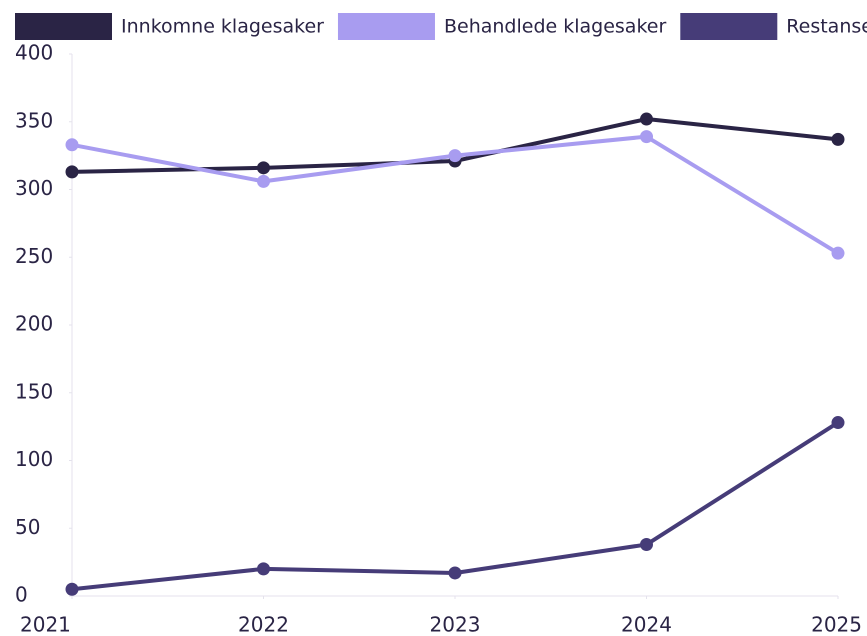 Image resolution: width=867 pixels, height=636 pixels. I want to click on y-tick-label: 100, so click(34, 459).